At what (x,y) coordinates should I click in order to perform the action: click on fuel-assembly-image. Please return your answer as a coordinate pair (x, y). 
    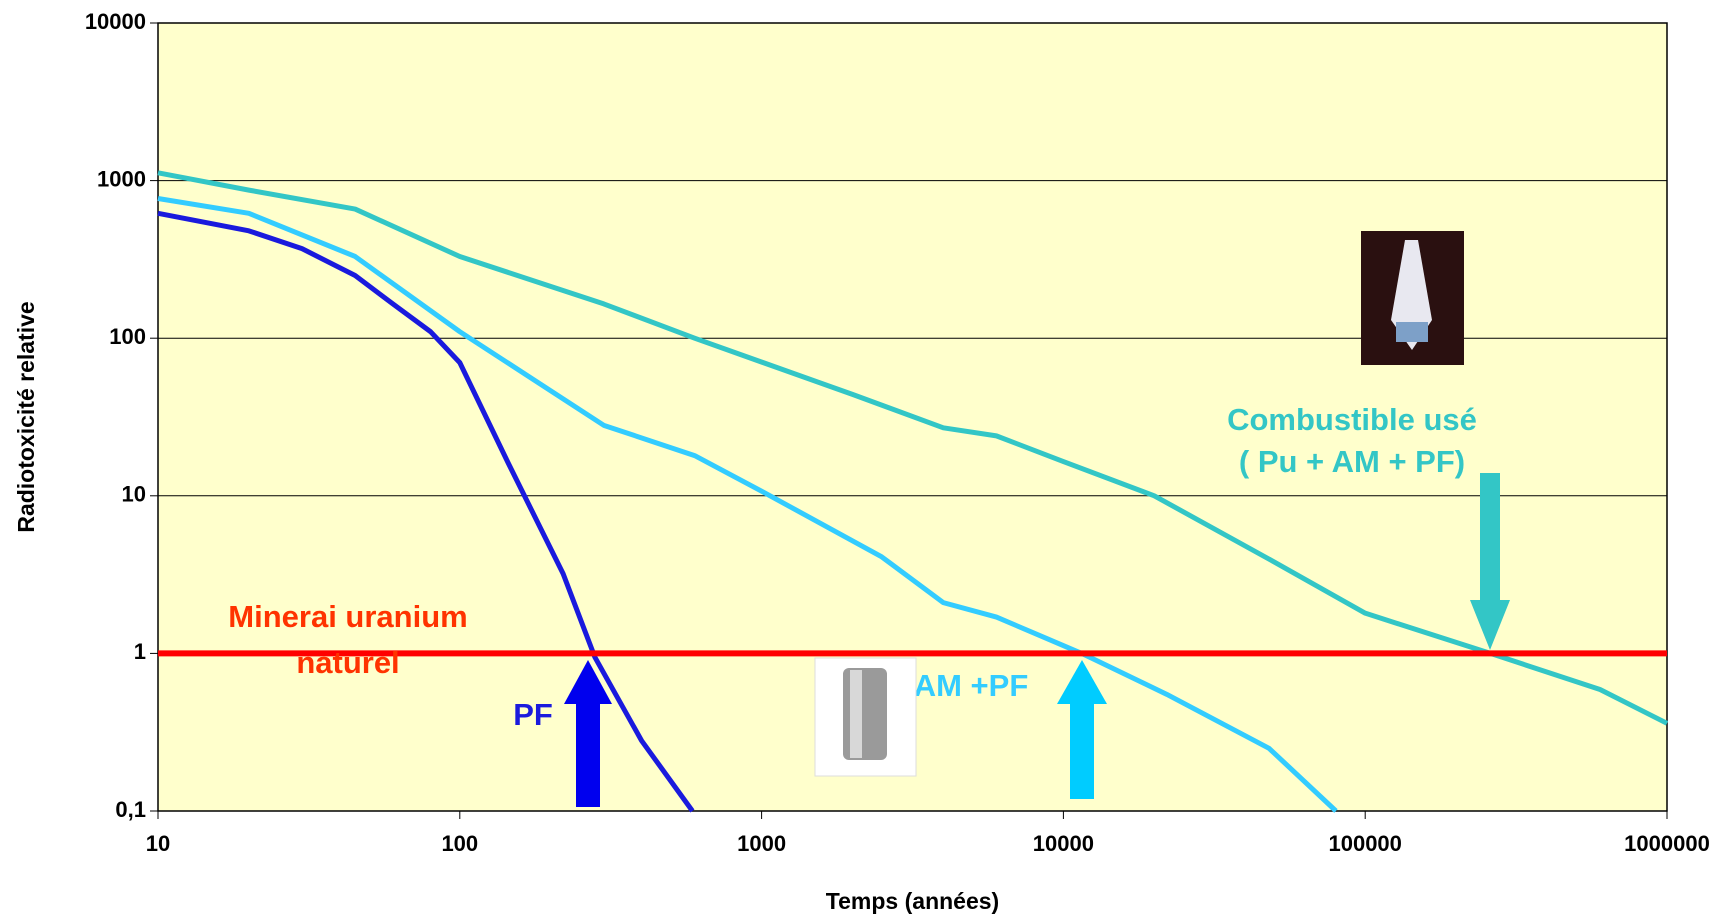
    Looking at the image, I should click on (1412, 298).